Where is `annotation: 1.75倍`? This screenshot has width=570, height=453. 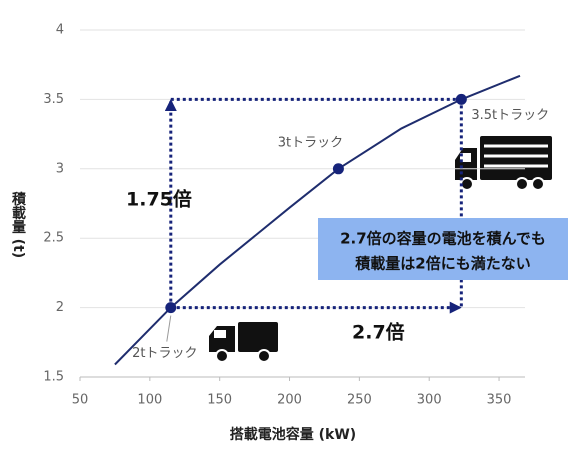
annotation: 1.75倍 is located at coordinates (159, 199).